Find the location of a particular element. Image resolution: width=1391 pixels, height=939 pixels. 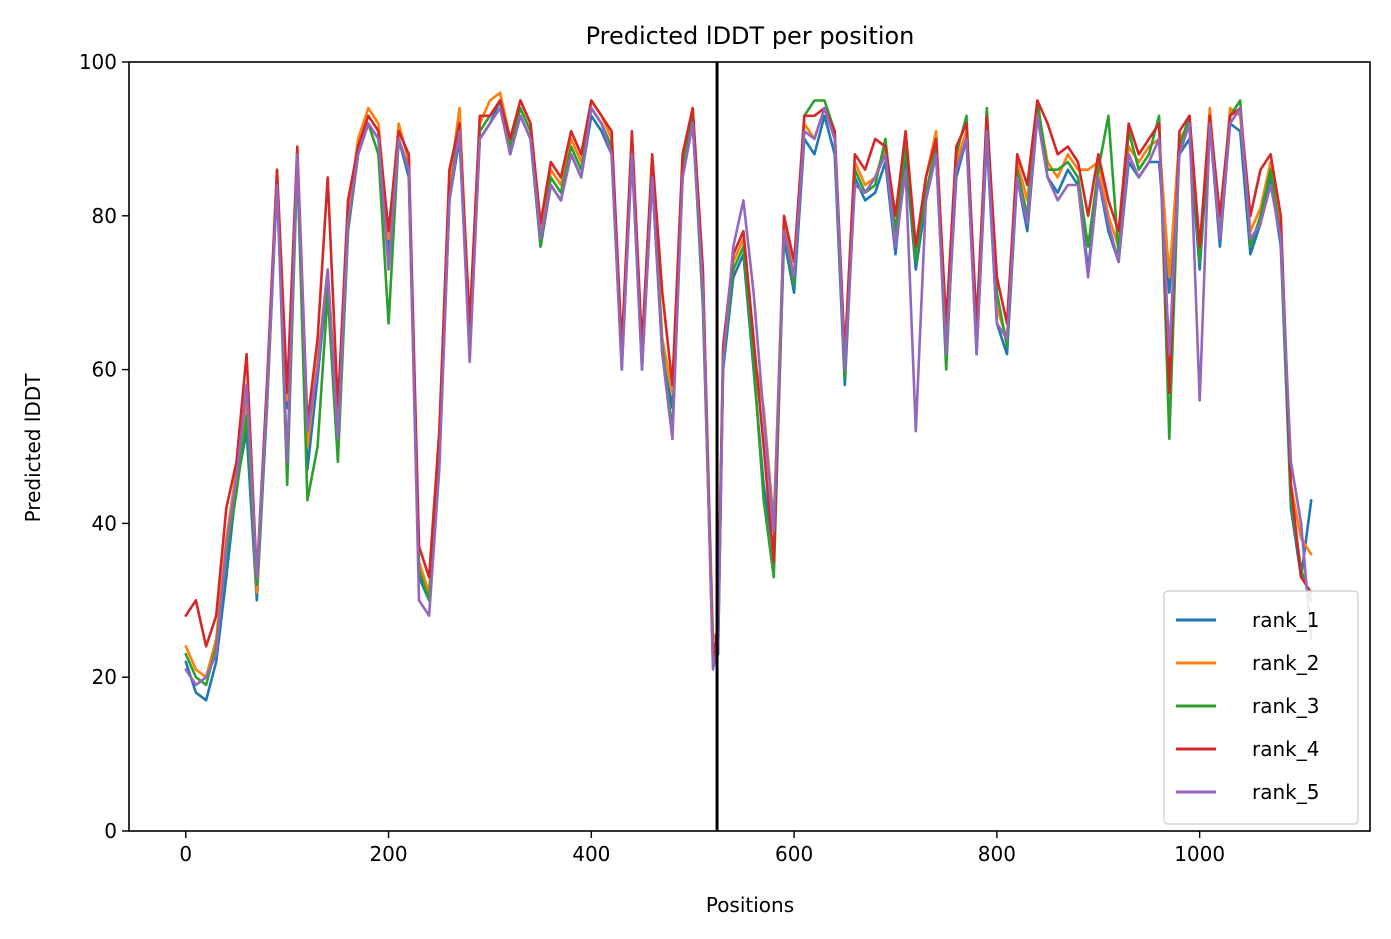

x-tick-label: 200 is located at coordinates (388, 854).